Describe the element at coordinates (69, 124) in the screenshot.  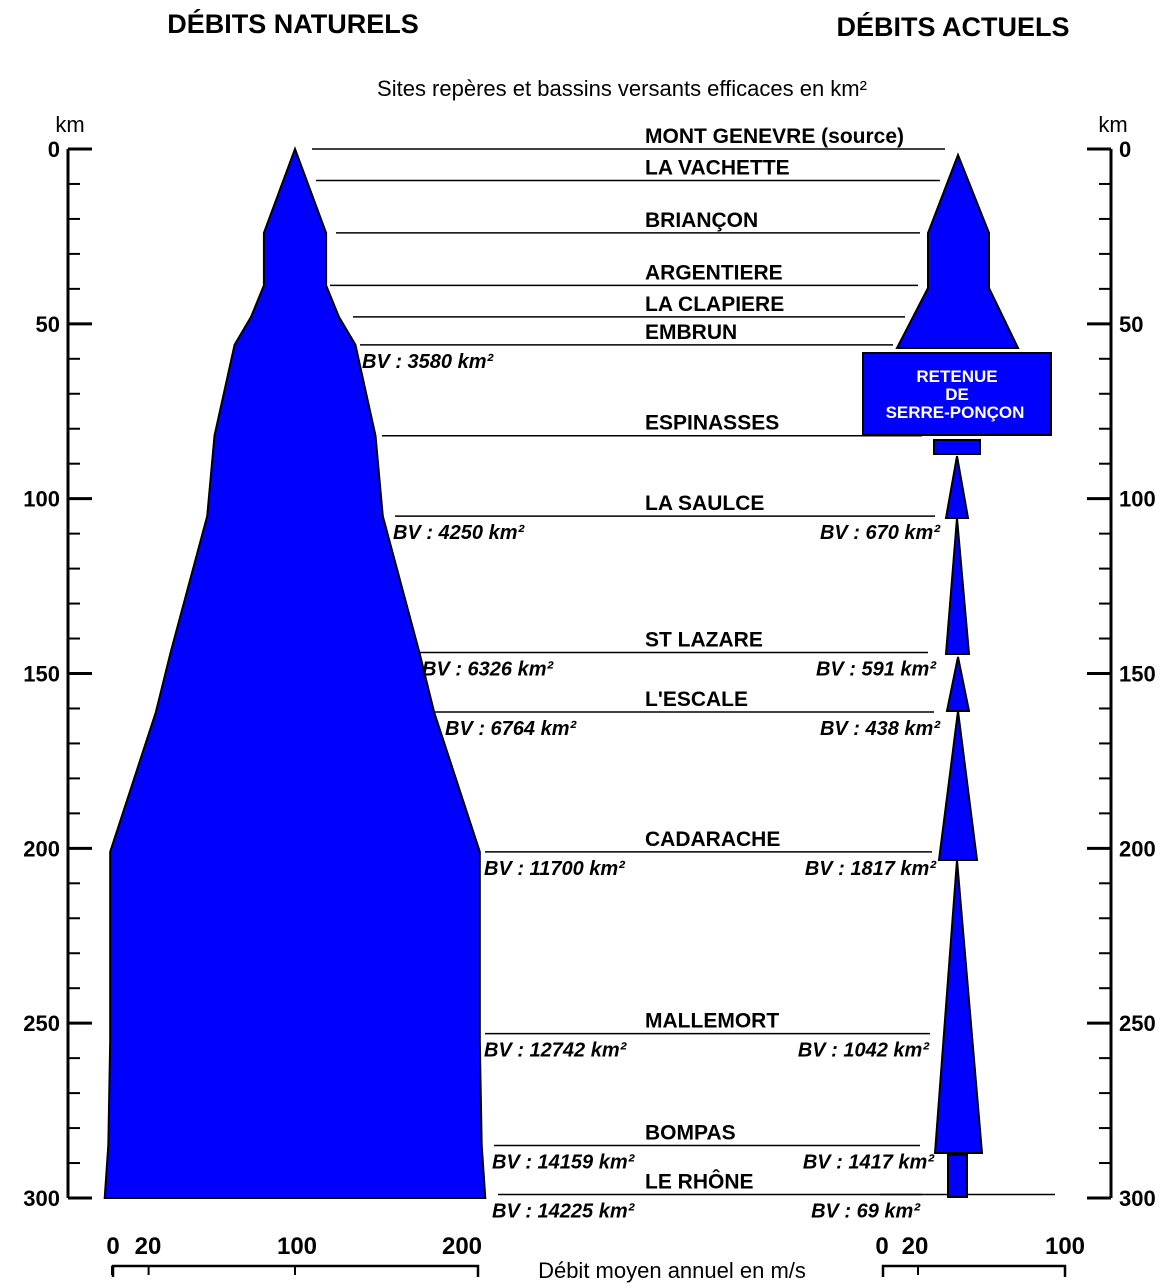
I see `left-axis-unit: km` at that location.